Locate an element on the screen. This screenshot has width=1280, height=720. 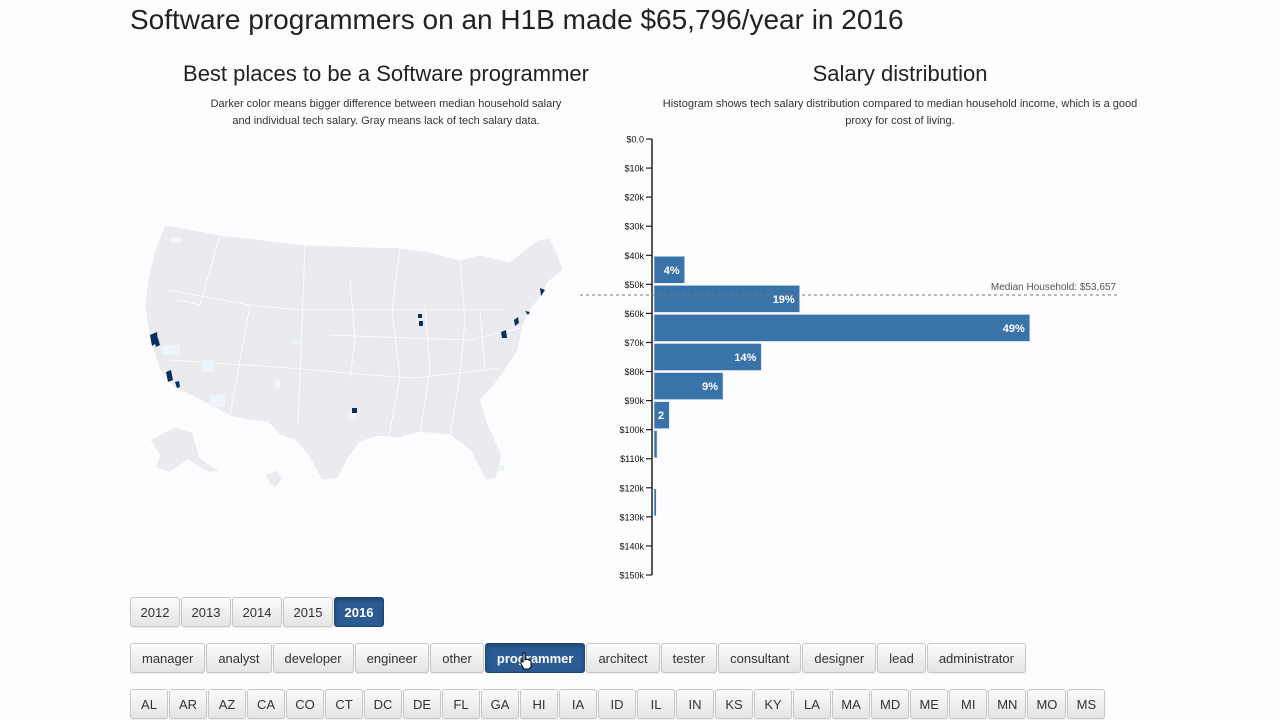
state-borders is located at coordinates (344, 337).